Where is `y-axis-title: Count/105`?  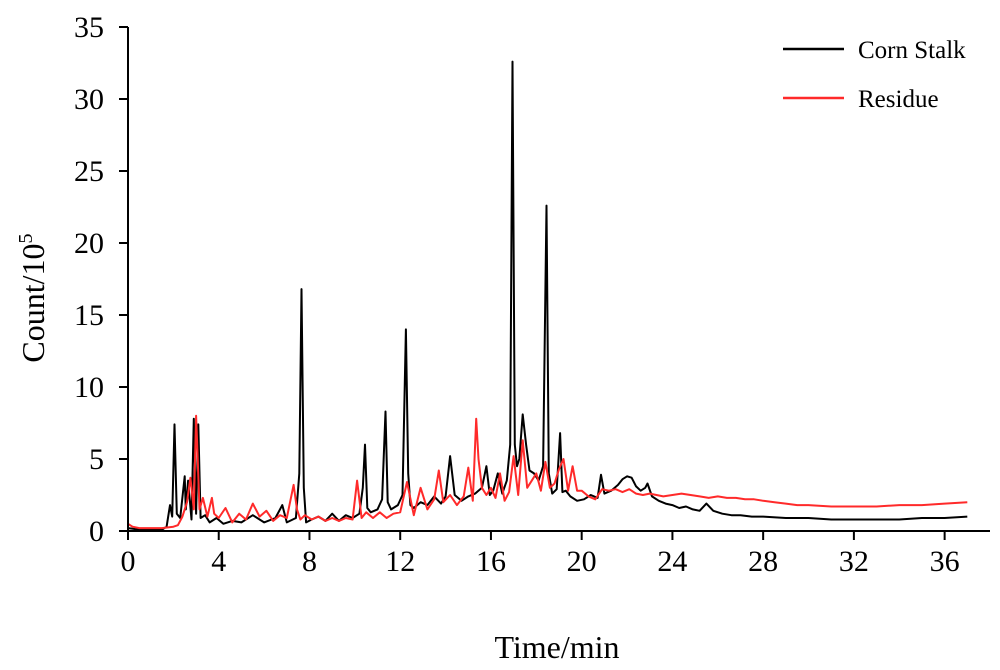
y-axis-title: Count/105 is located at coordinates (33, 297).